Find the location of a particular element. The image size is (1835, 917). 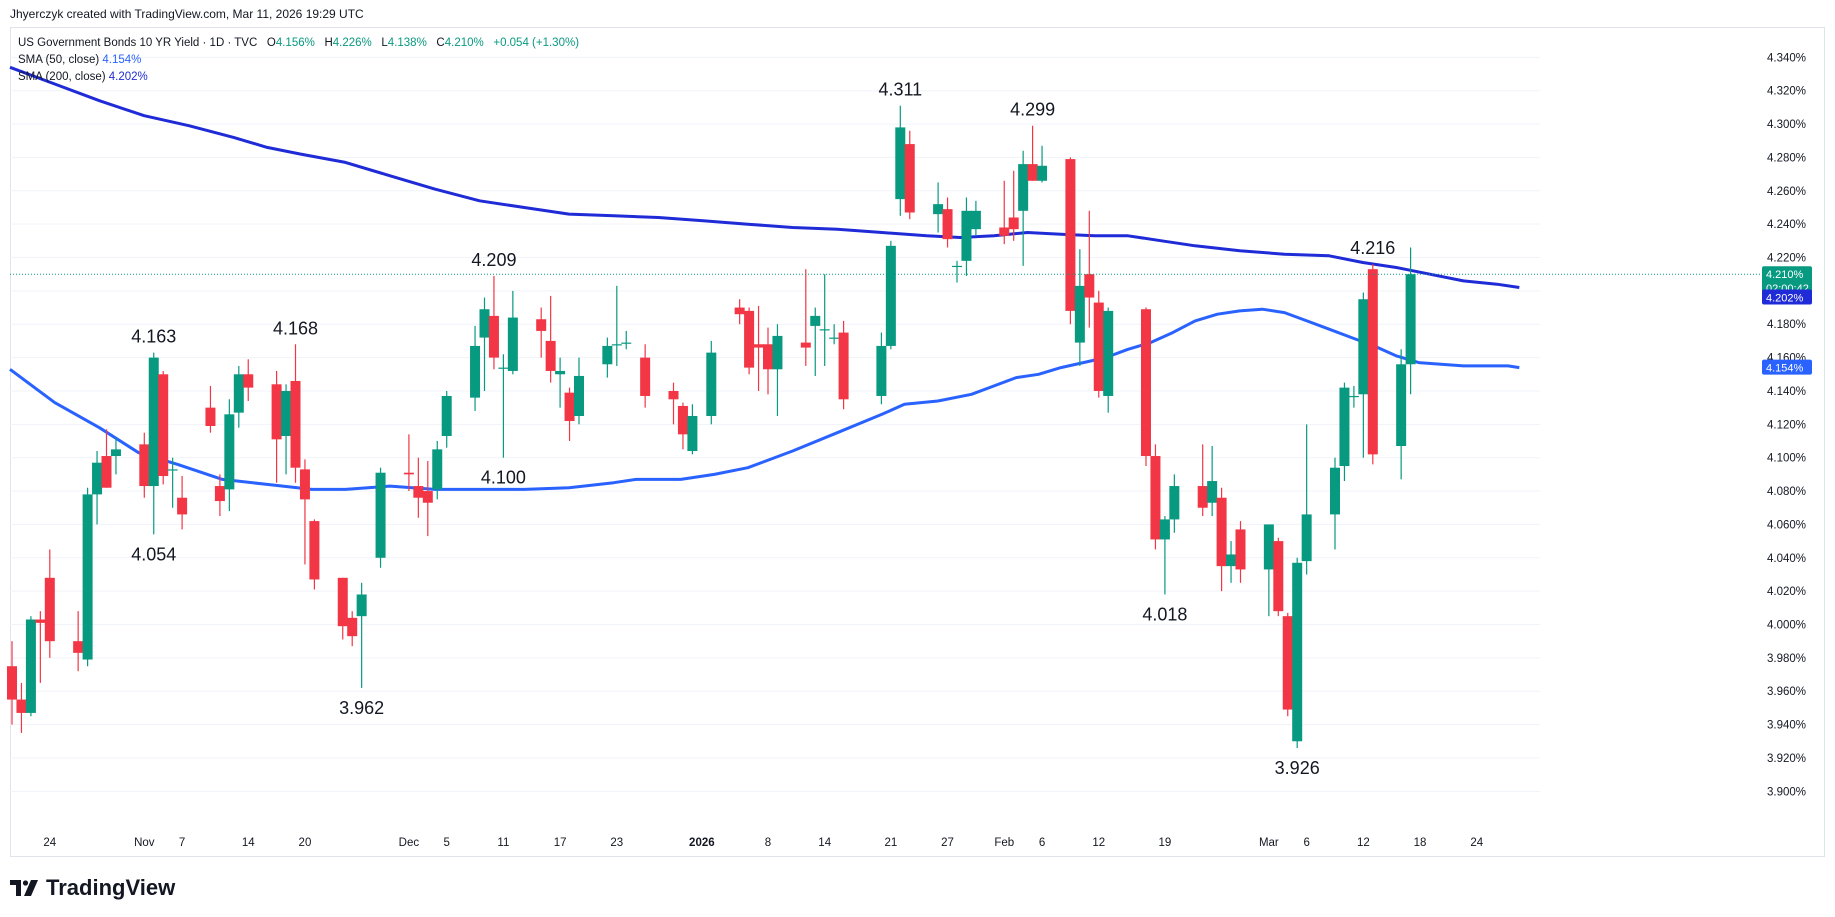

sma50-price-tag: 4.154% is located at coordinates (1787, 367).